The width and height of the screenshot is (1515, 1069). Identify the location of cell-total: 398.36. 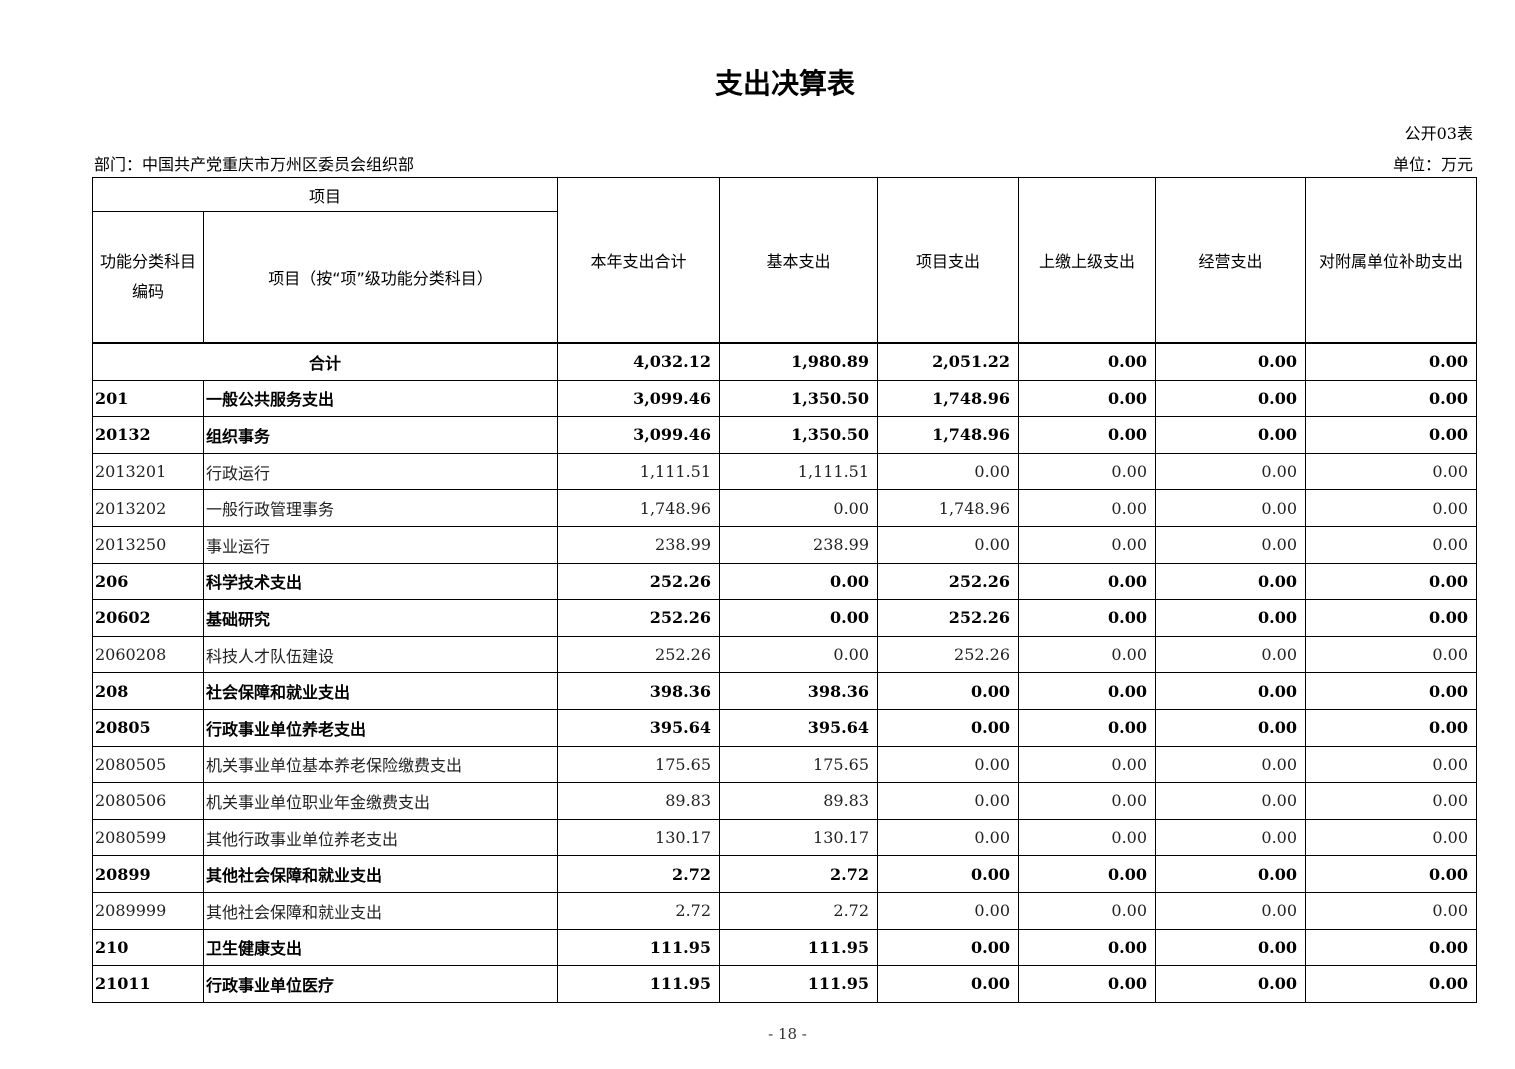
(639, 691).